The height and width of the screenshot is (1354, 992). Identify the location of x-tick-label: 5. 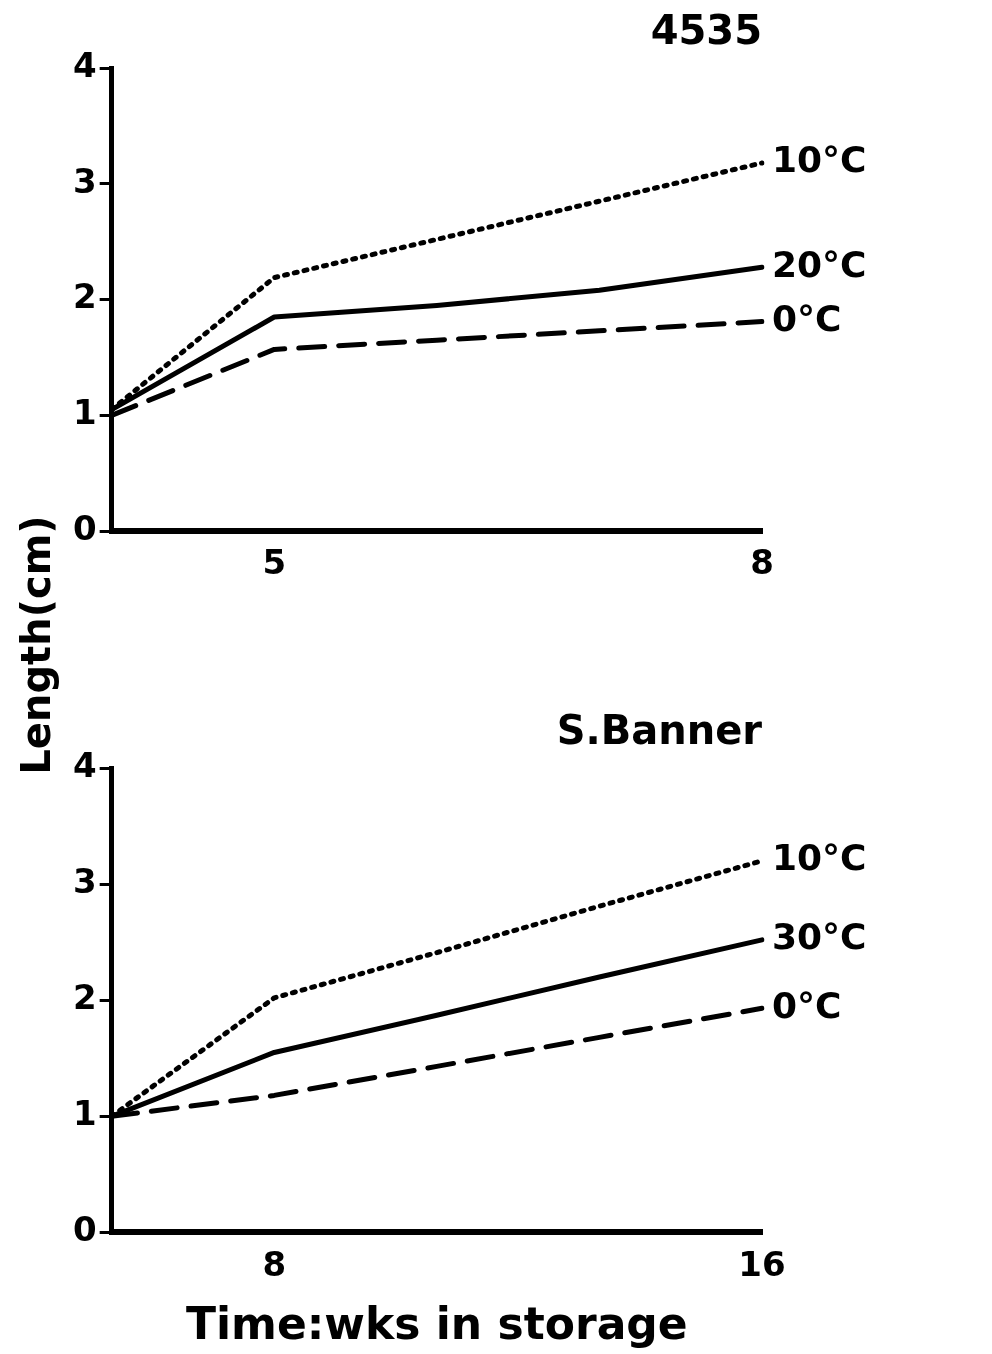
(274, 562).